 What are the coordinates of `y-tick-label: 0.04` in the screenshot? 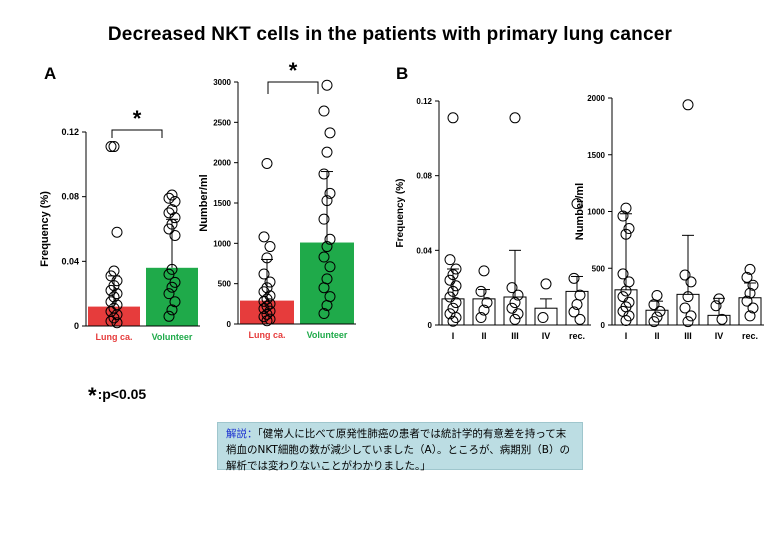 It's located at (424, 250).